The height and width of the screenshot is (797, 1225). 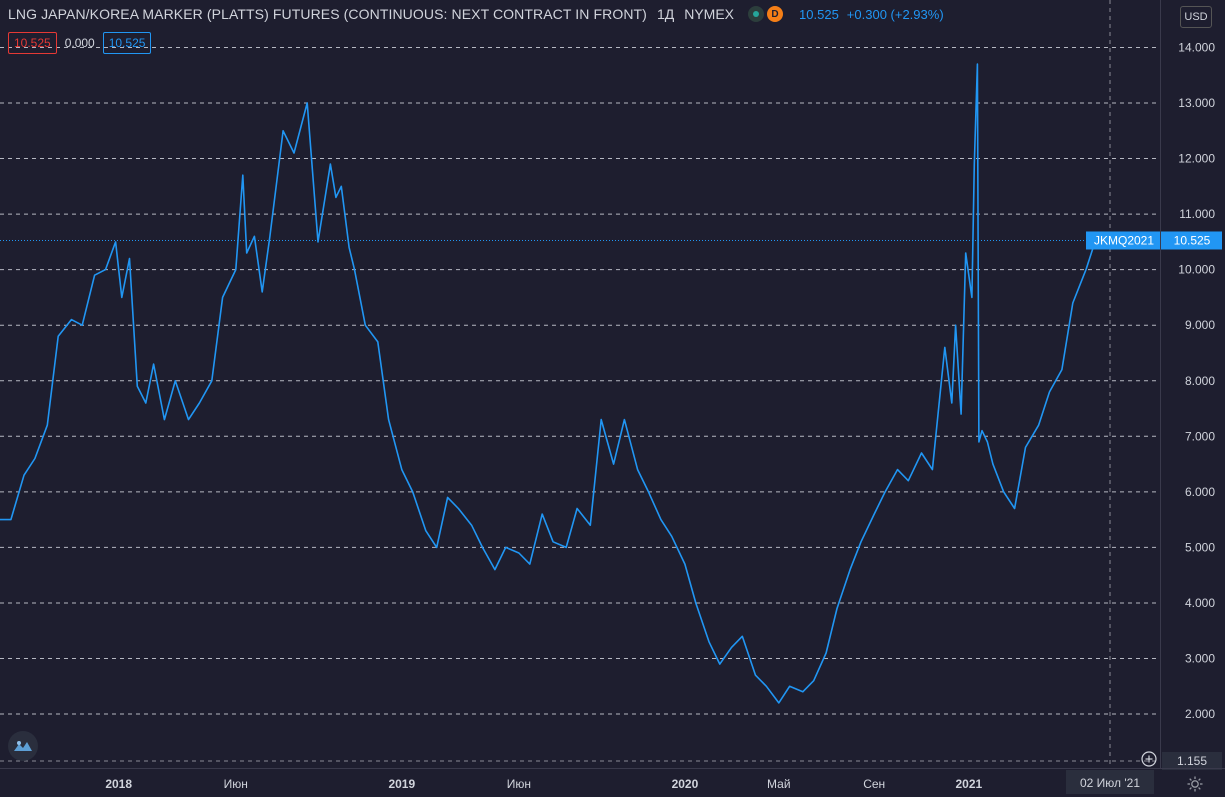 What do you see at coordinates (1197, 214) in the screenshot?
I see `price-tick-label: 11.000` at bounding box center [1197, 214].